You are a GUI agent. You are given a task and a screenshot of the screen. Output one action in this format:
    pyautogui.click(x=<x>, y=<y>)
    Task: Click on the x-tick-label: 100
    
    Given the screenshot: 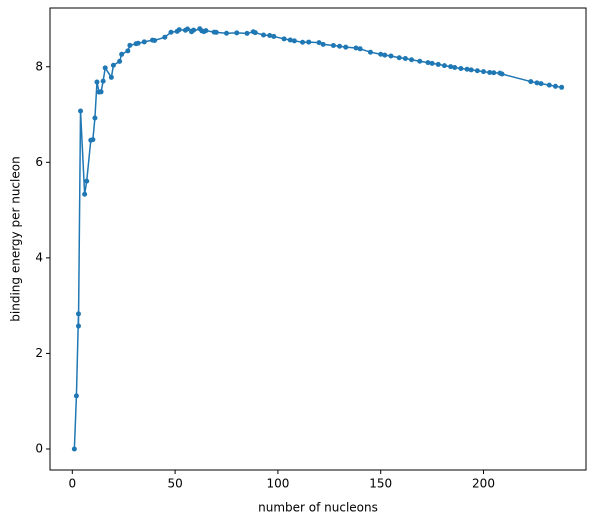 What is the action you would take?
    pyautogui.click(x=277, y=484)
    